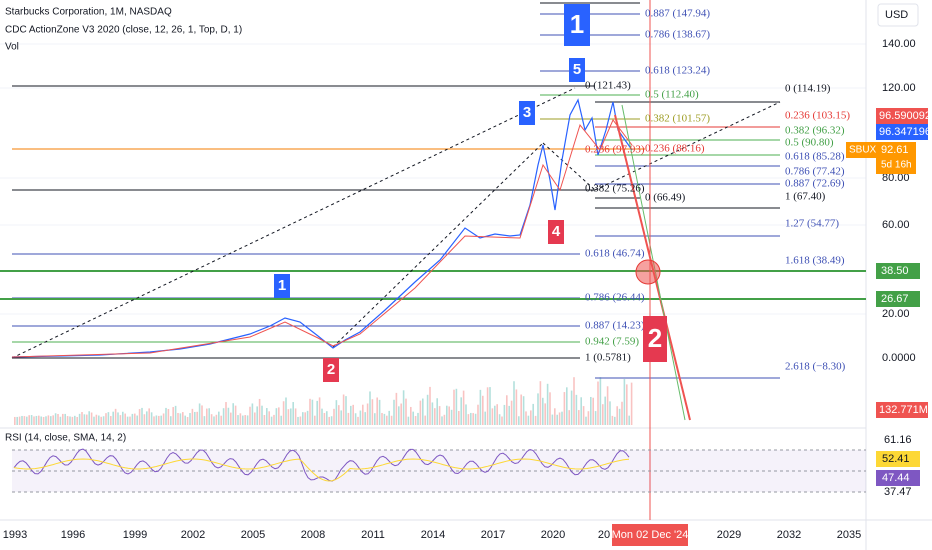 This screenshot has height=550, width=932. Describe the element at coordinates (604, 535) in the screenshot. I see `time-tick: 20` at that location.